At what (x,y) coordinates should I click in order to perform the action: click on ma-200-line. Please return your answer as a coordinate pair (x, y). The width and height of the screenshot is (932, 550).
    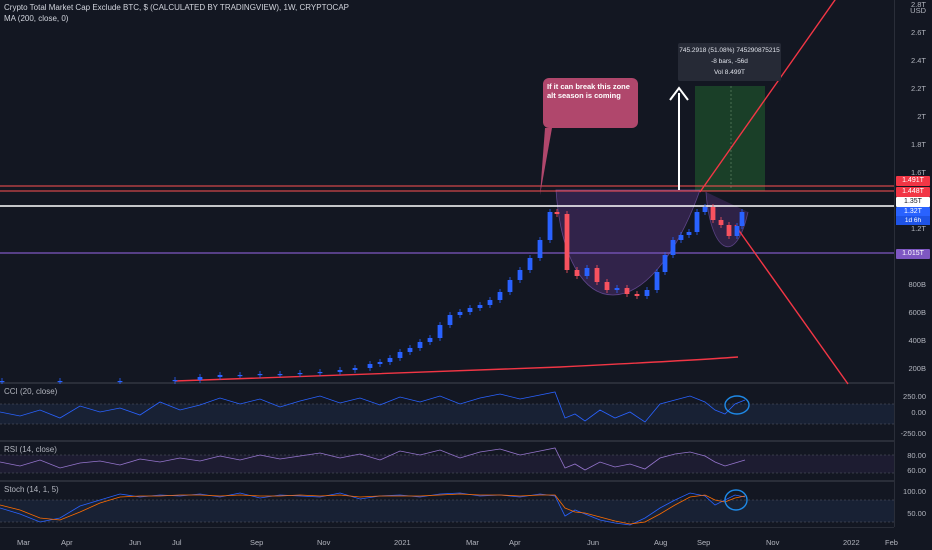
    Looking at the image, I should click on (456, 369).